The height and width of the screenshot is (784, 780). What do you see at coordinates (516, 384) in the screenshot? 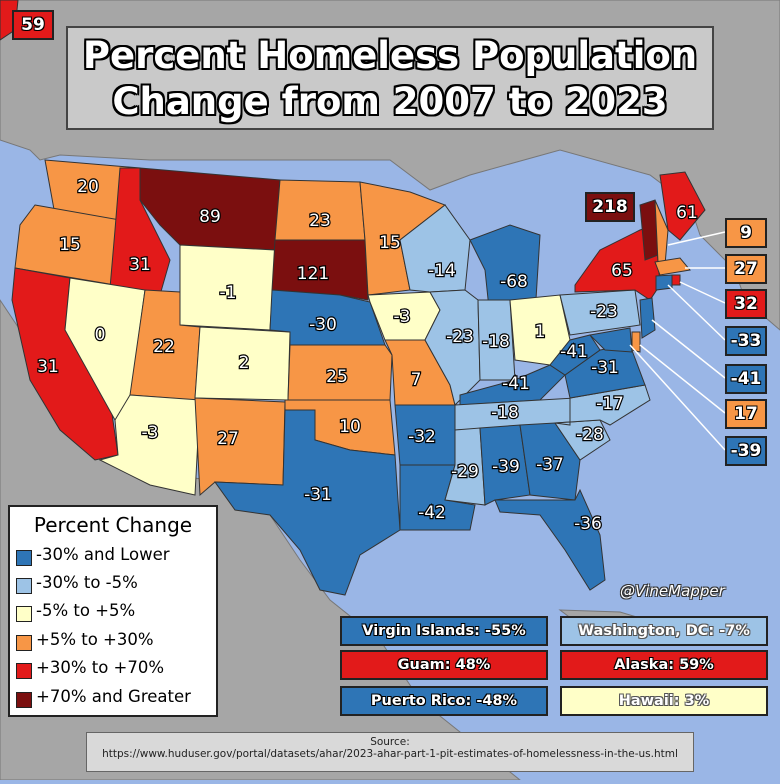
I see `state-label-ky: -41` at bounding box center [516, 384].